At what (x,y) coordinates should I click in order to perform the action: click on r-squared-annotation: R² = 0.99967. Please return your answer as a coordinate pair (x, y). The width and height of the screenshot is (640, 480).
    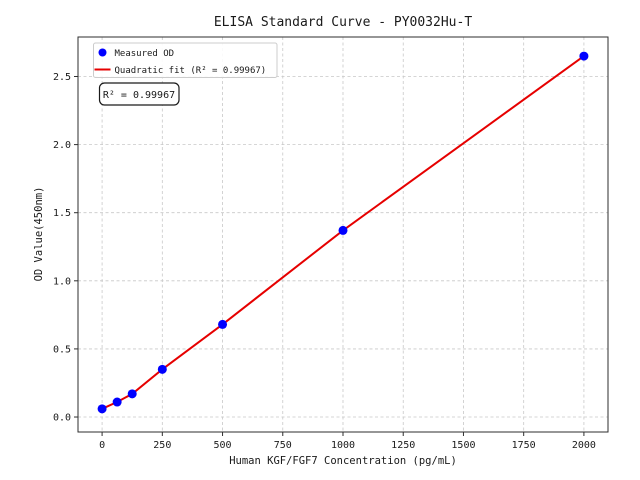
    Looking at the image, I should click on (139, 94).